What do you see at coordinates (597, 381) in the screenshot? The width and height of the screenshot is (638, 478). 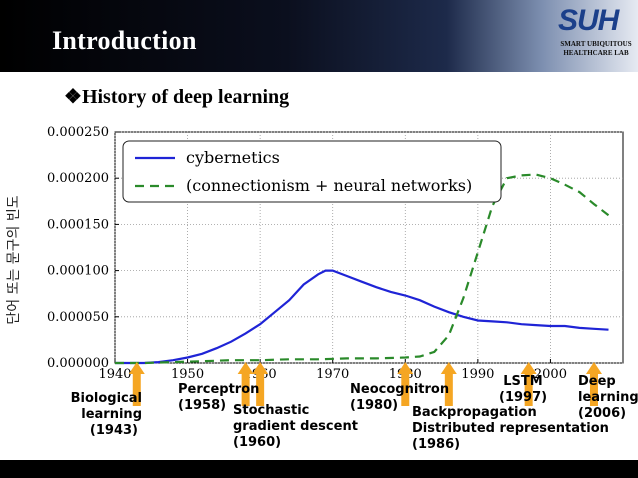 I see `annotation-line: Deep` at bounding box center [597, 381].